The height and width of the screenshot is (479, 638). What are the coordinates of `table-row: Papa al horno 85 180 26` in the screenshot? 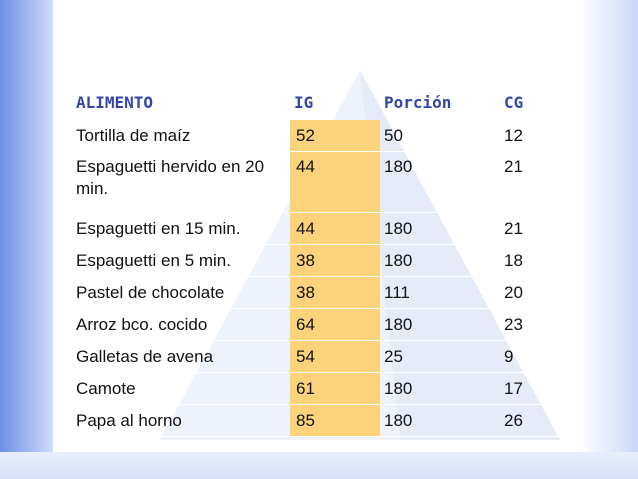 It's located at (315, 420).